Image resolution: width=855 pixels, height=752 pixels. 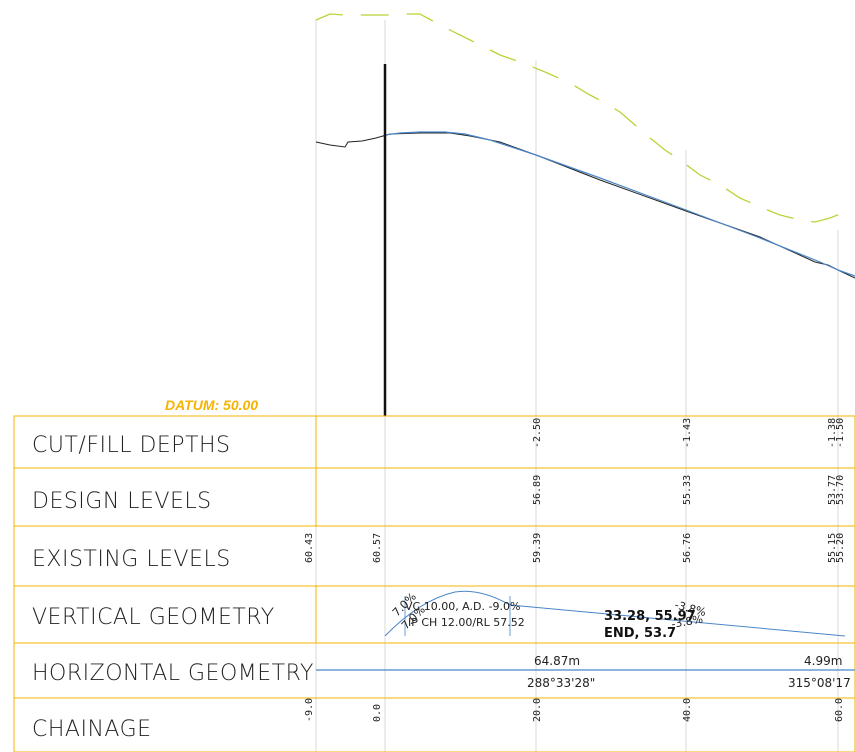 What do you see at coordinates (832, 433) in the screenshot?
I see `cutfill-value: -1.38` at bounding box center [832, 433].